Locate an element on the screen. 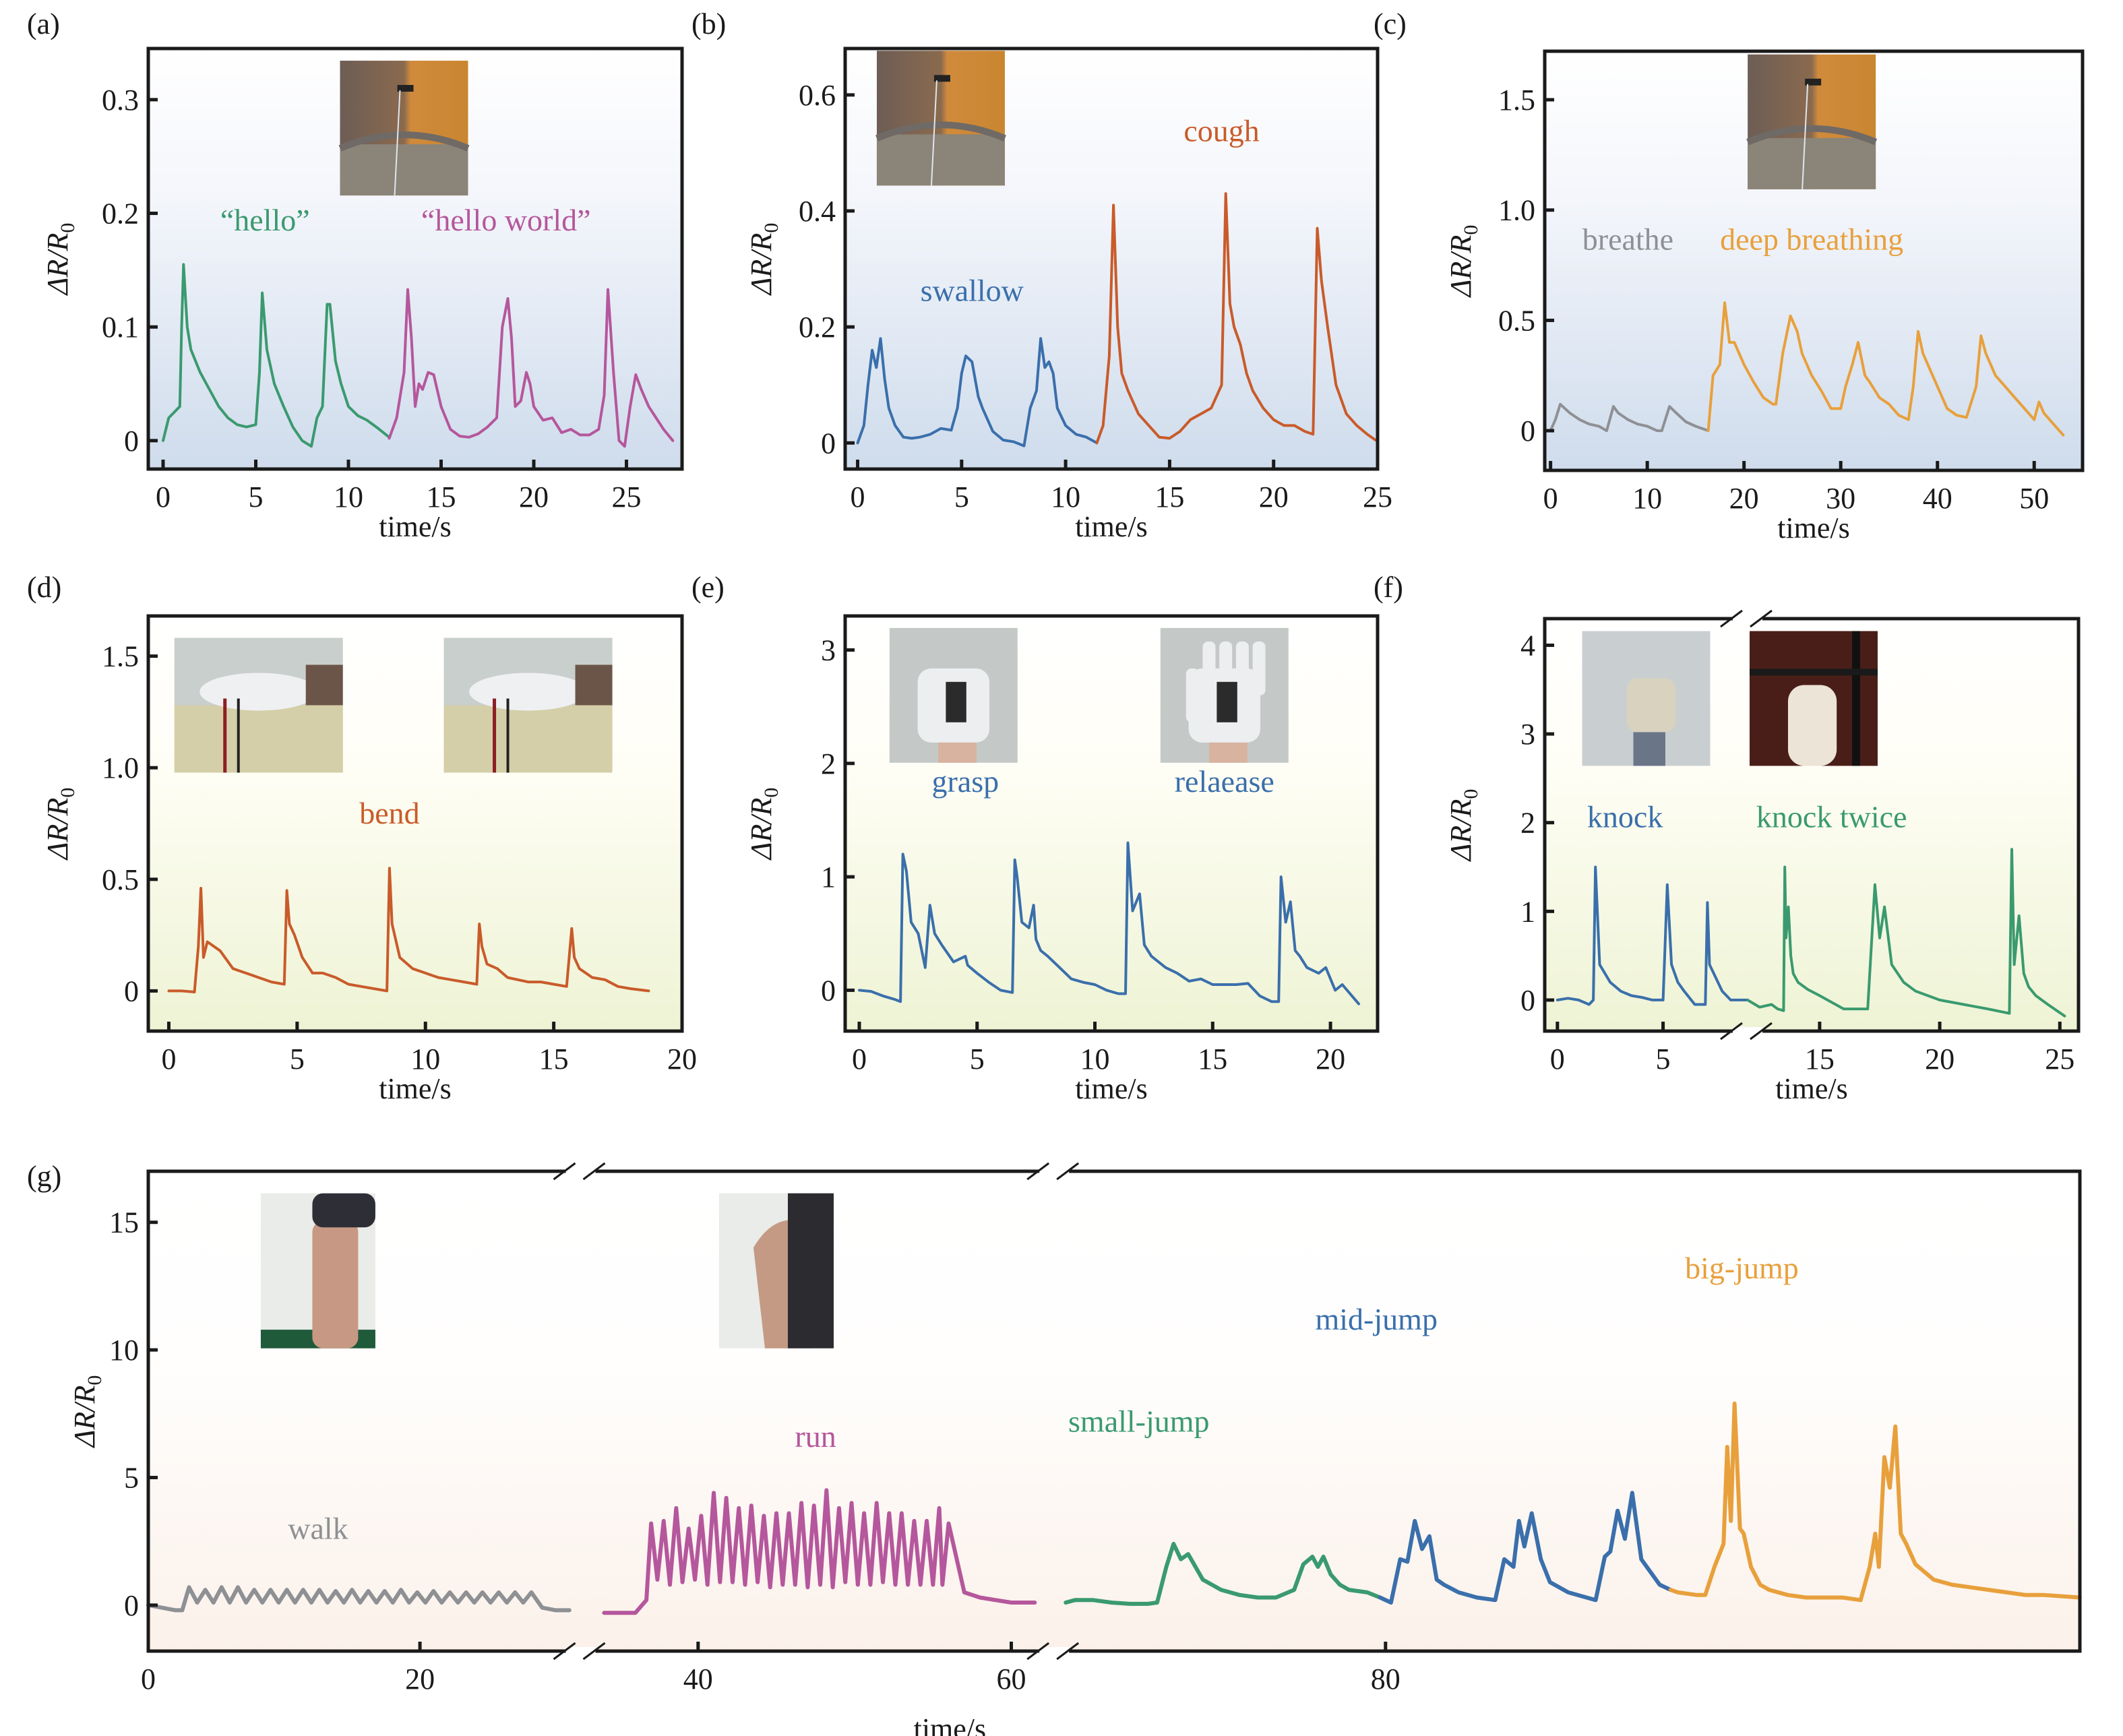 This screenshot has height=1736, width=2123. series-label: “hello” is located at coordinates (265, 220).